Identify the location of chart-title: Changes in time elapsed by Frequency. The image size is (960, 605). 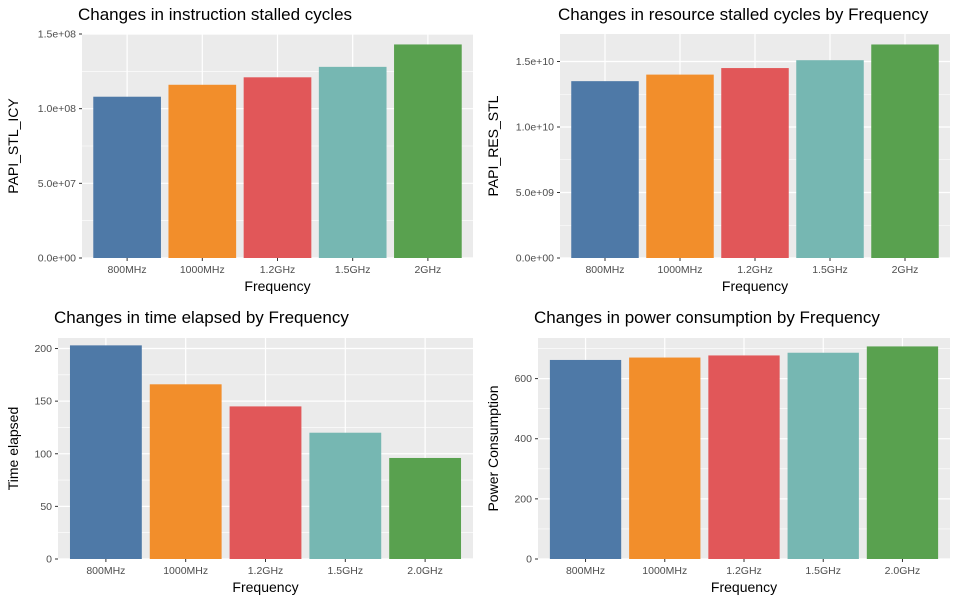
(201, 317).